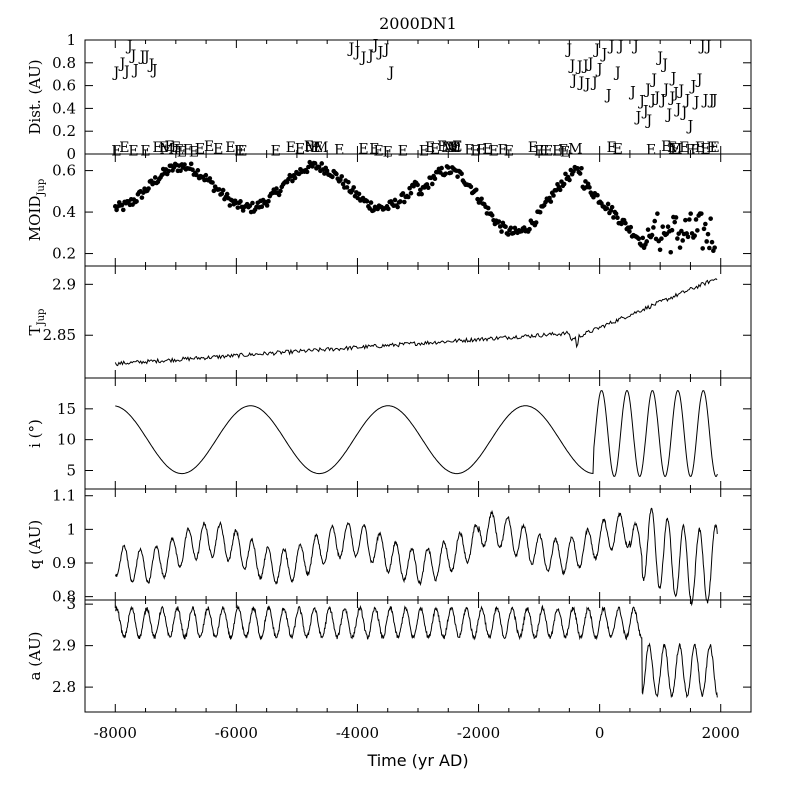 This screenshot has height=802, width=797. Describe the element at coordinates (600, 733) in the screenshot. I see `x-tick-label: 0` at that location.